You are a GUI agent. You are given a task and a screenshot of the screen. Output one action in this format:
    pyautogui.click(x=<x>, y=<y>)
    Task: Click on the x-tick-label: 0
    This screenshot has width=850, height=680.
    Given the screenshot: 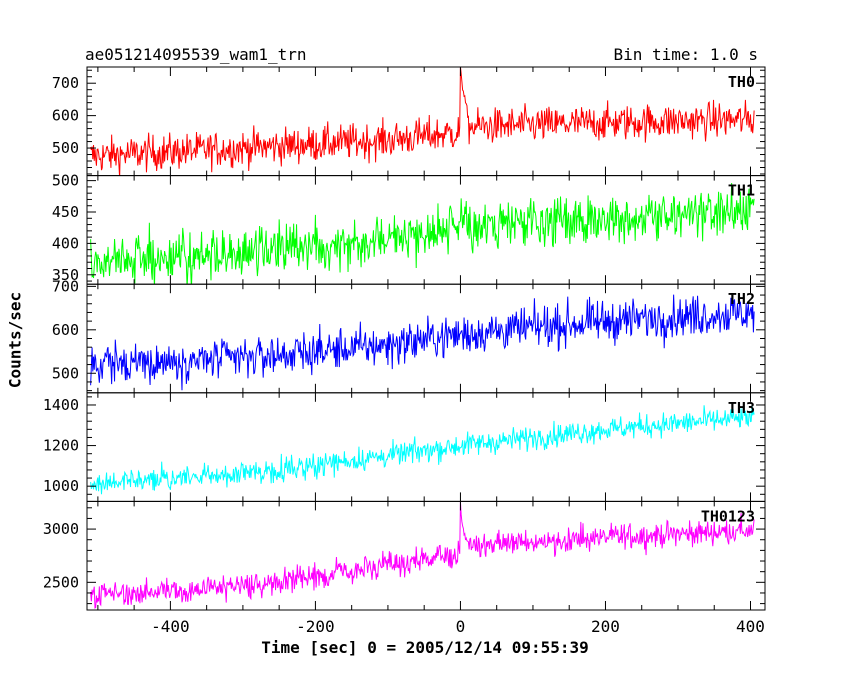 What is the action you would take?
    pyautogui.click(x=461, y=626)
    